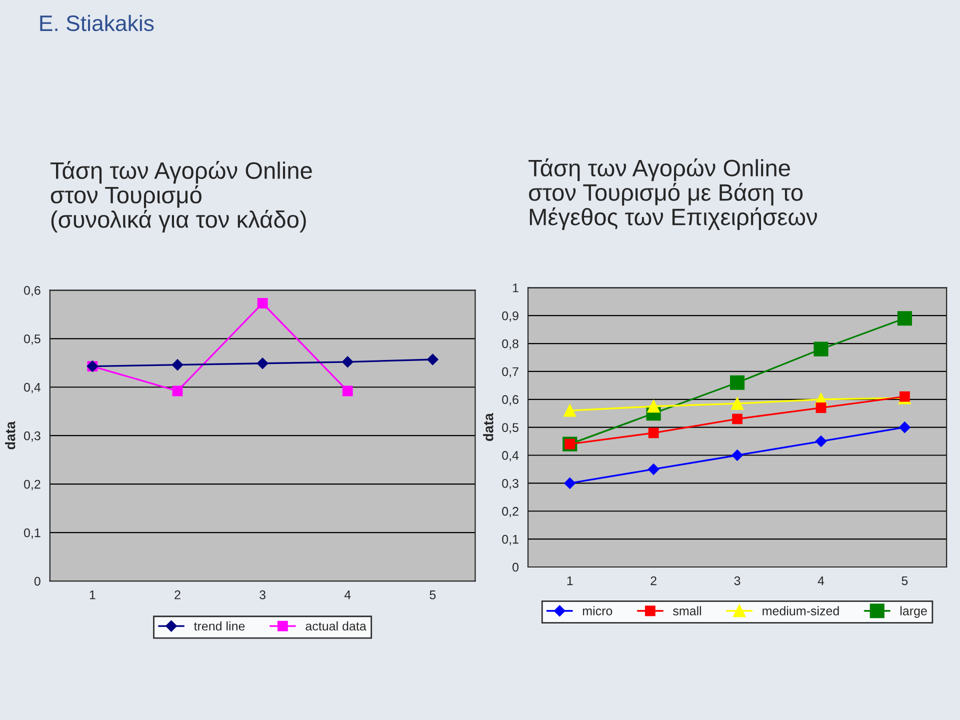 This screenshot has width=960, height=720. I want to click on y-tick-label: 0,9, so click(510, 316).